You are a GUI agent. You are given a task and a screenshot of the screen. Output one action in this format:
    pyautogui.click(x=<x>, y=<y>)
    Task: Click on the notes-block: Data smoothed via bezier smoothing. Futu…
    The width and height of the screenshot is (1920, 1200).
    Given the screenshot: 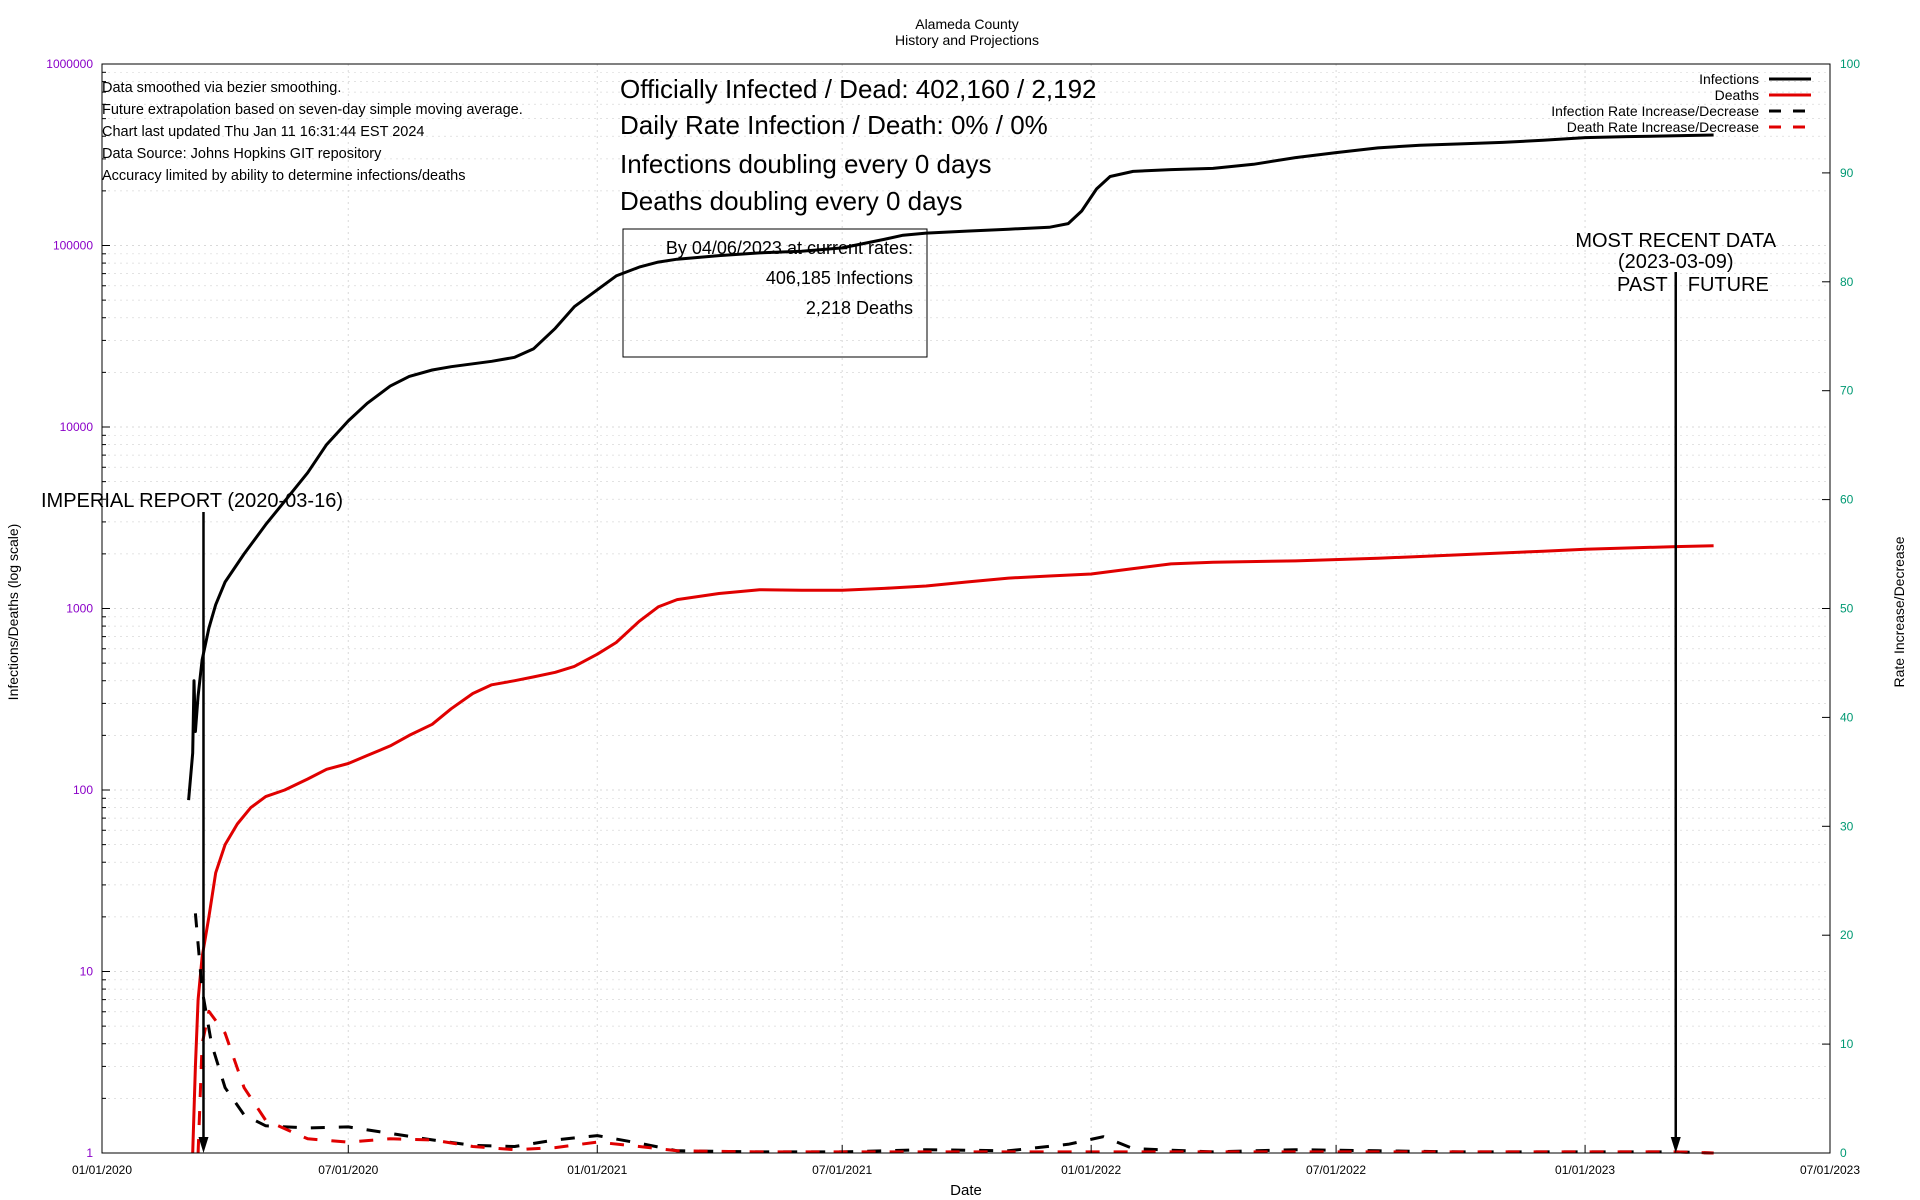 What is the action you would take?
    pyautogui.click(x=312, y=132)
    